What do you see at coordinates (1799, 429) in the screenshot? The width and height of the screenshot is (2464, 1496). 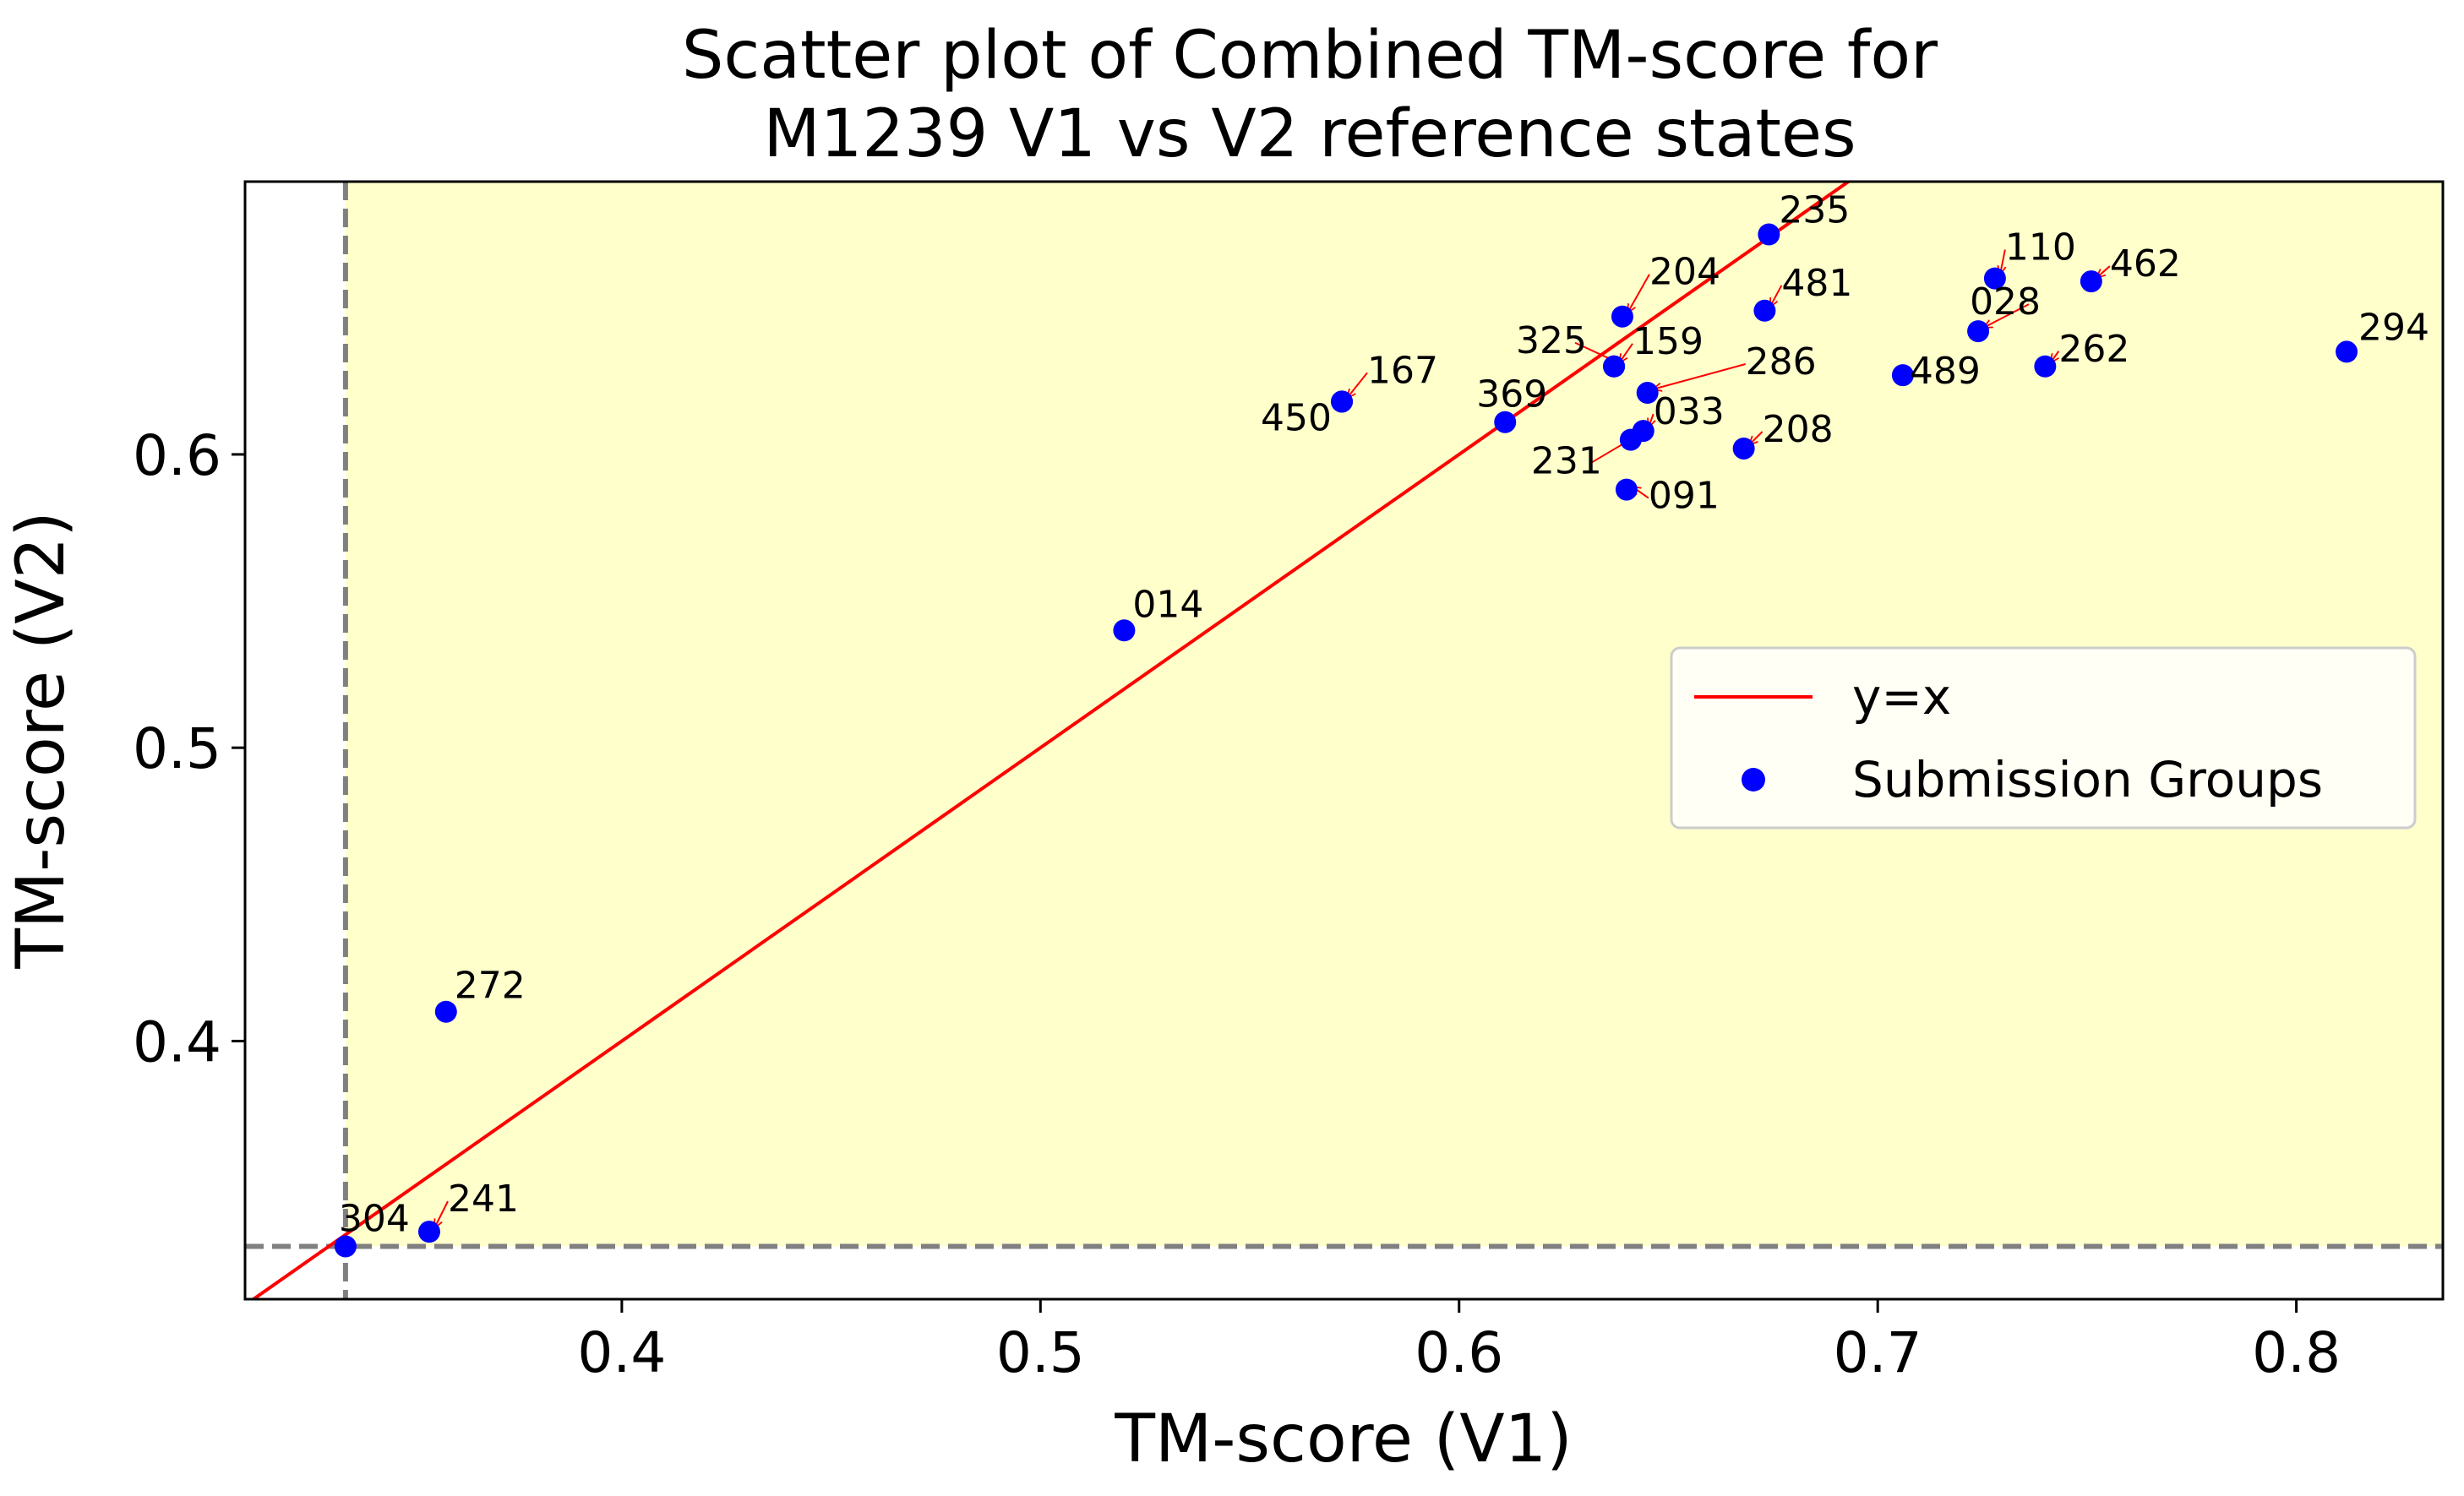 I see `point-label-208: 208` at bounding box center [1799, 429].